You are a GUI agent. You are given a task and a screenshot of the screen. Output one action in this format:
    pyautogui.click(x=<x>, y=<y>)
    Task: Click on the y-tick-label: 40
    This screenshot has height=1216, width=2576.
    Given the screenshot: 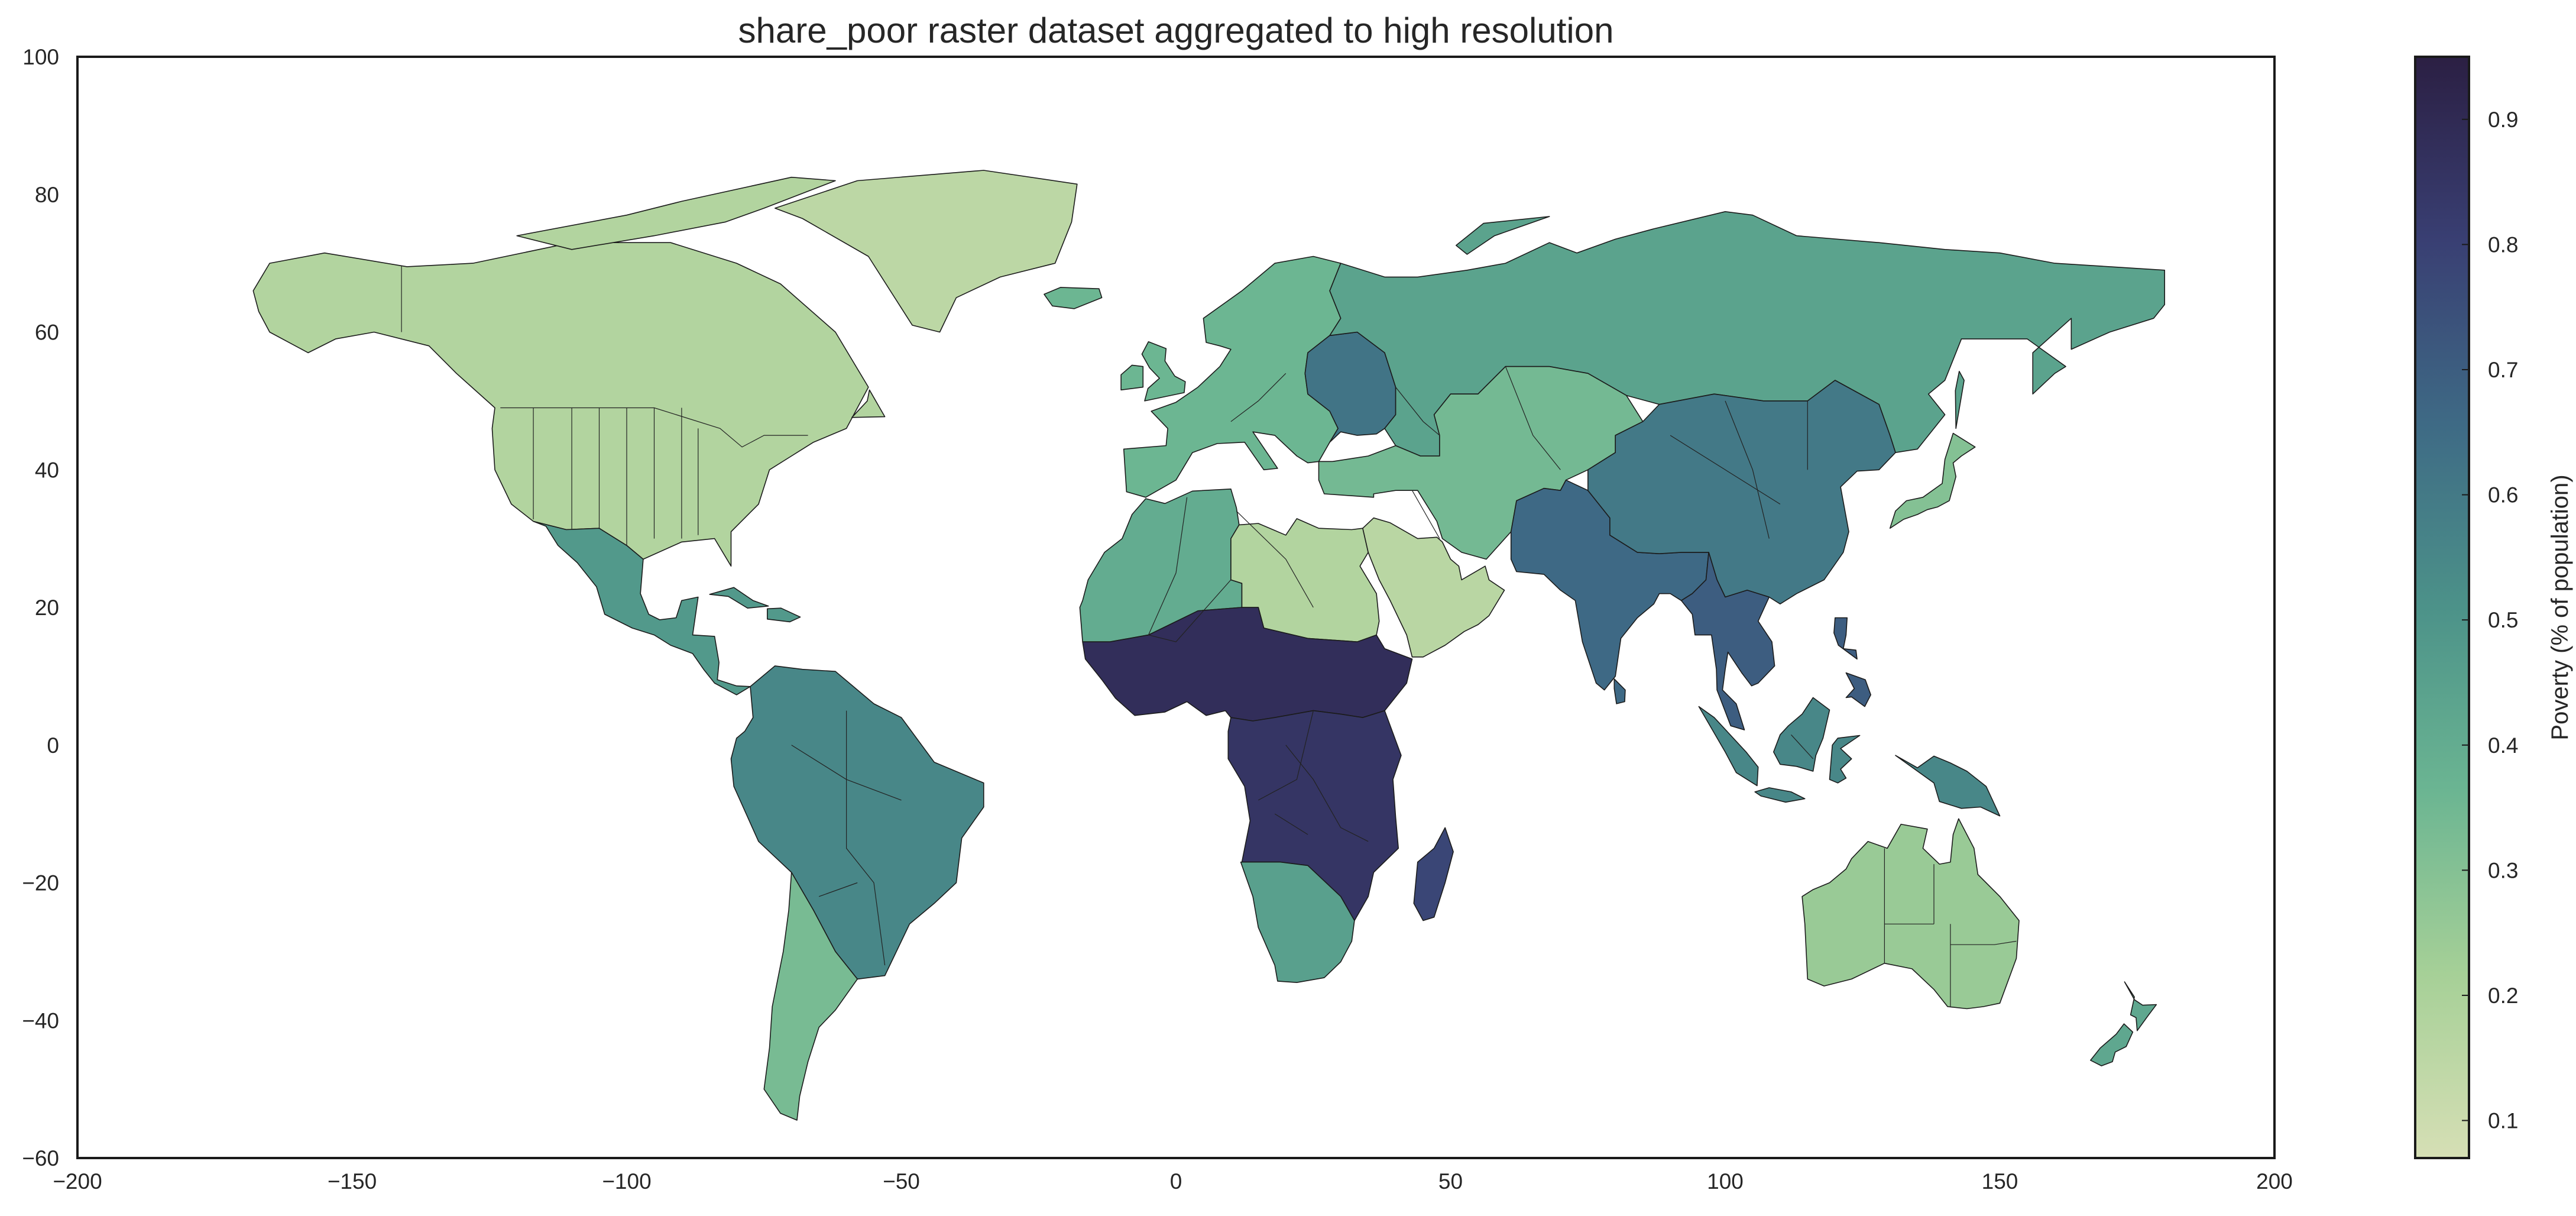 What is the action you would take?
    pyautogui.click(x=47, y=470)
    